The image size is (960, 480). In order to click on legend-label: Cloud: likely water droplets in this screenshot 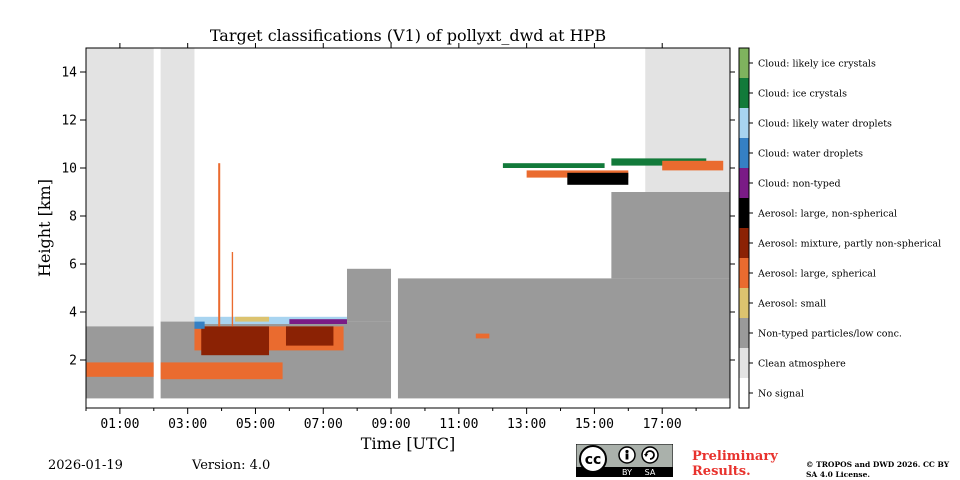, I will do `click(825, 124)`.